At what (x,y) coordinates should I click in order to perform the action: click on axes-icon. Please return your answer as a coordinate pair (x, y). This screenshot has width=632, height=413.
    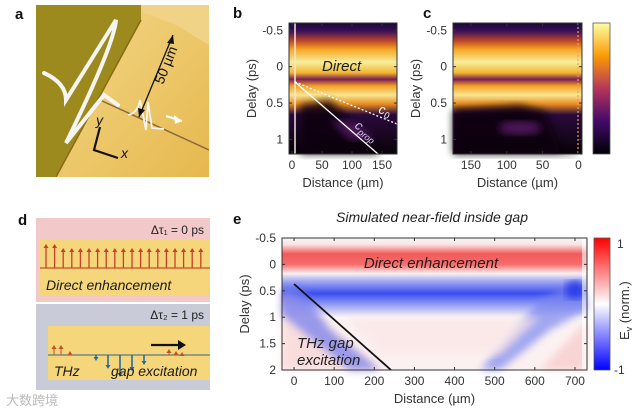
    Looking at the image, I should click on (105, 143).